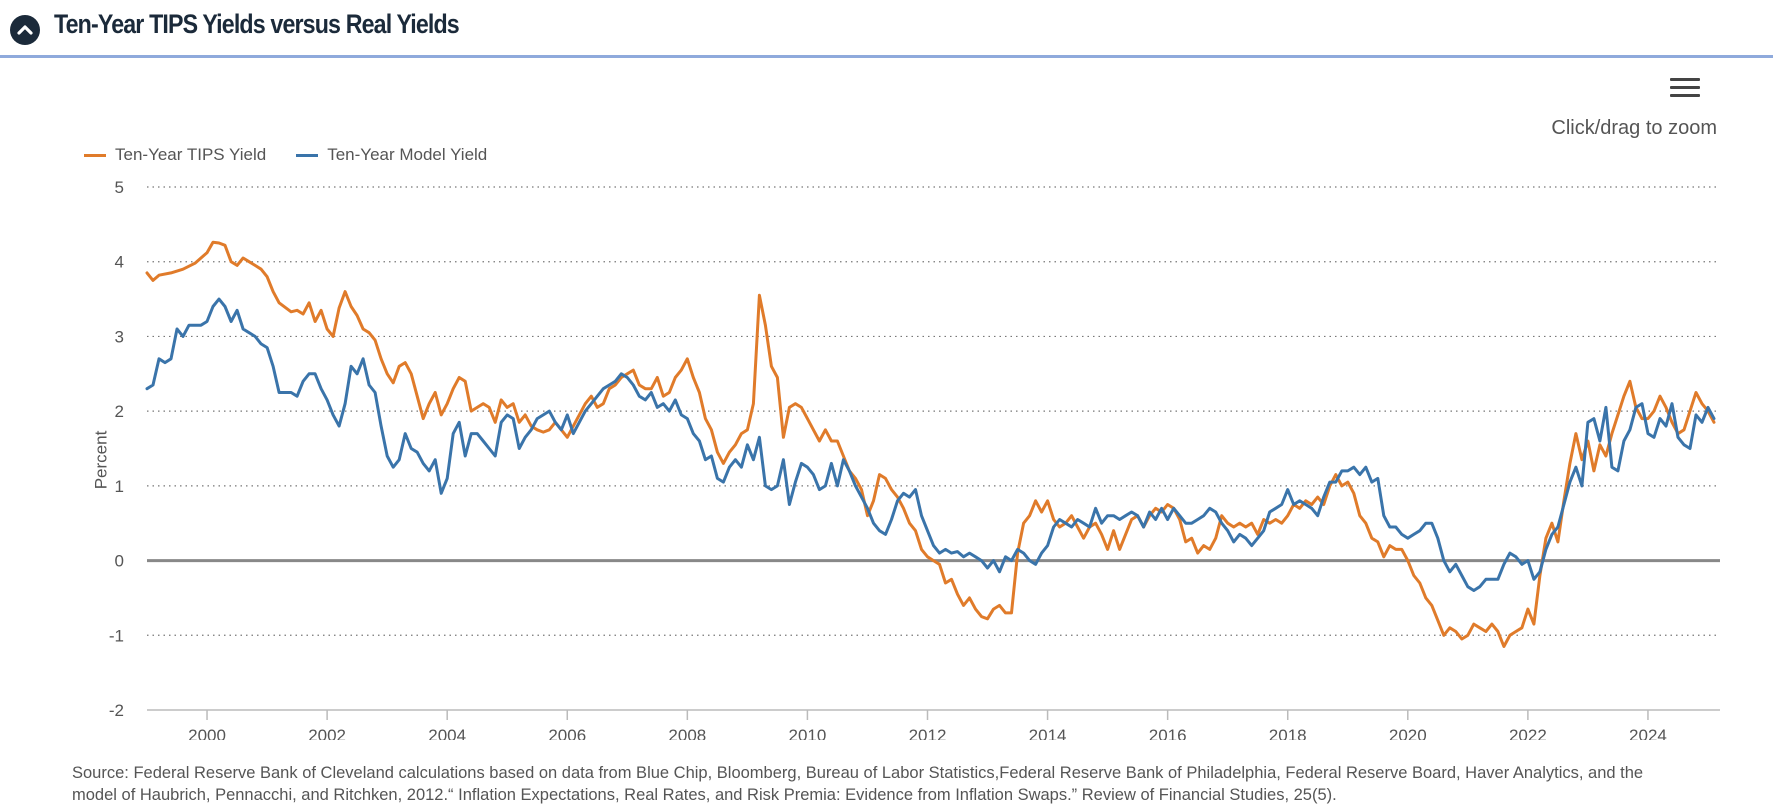  What do you see at coordinates (257, 24) in the screenshot?
I see `page-title: Ten-Year TIPS Yields versus Real Yields` at bounding box center [257, 24].